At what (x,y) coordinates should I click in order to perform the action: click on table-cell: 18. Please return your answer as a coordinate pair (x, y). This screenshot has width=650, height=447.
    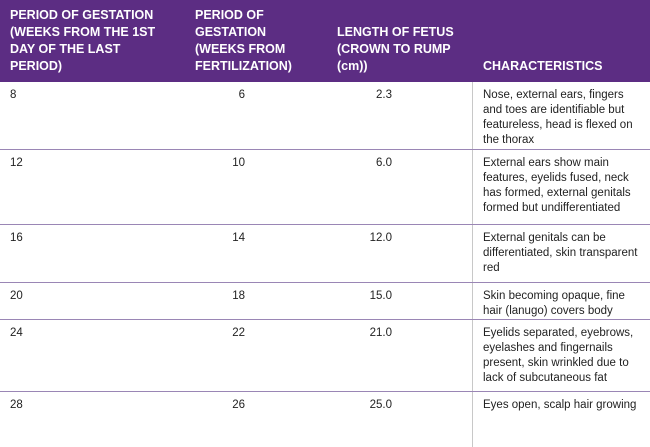
    Looking at the image, I should click on (238, 296).